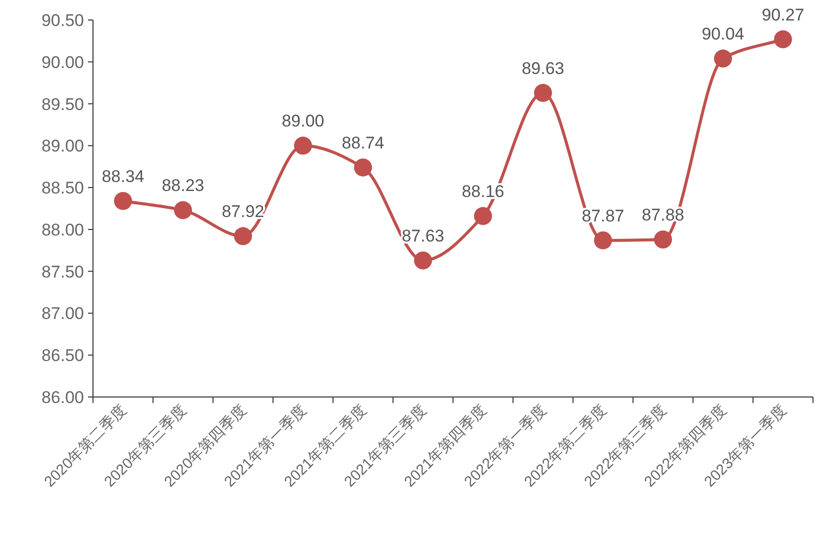 The height and width of the screenshot is (546, 831). Describe the element at coordinates (62, 314) in the screenshot. I see `y-tick-label: 87.00` at that location.